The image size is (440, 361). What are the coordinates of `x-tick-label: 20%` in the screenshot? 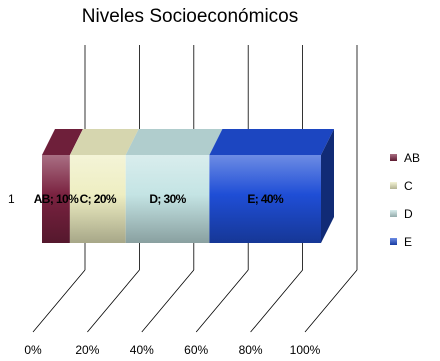 It's located at (87, 350).